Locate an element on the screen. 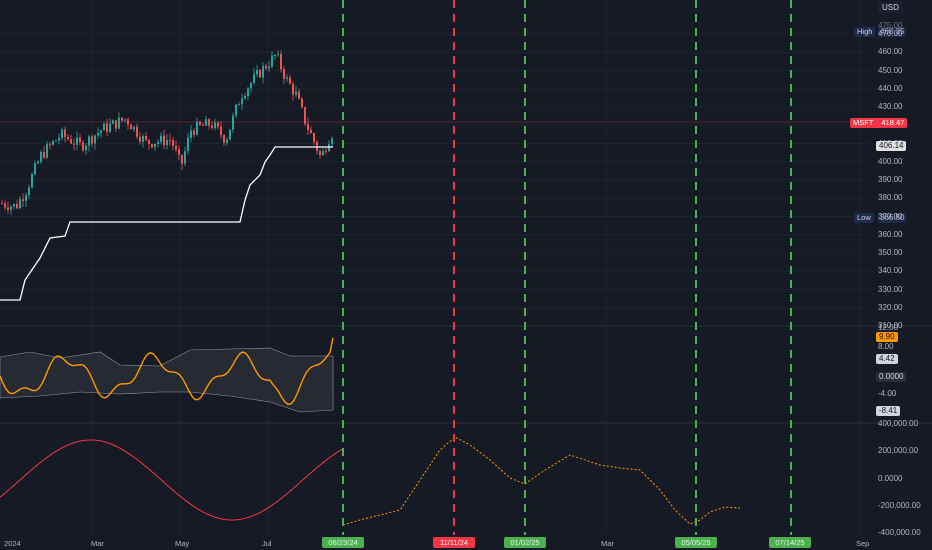  marker-date-3: 01/02/25 is located at coordinates (525, 542).